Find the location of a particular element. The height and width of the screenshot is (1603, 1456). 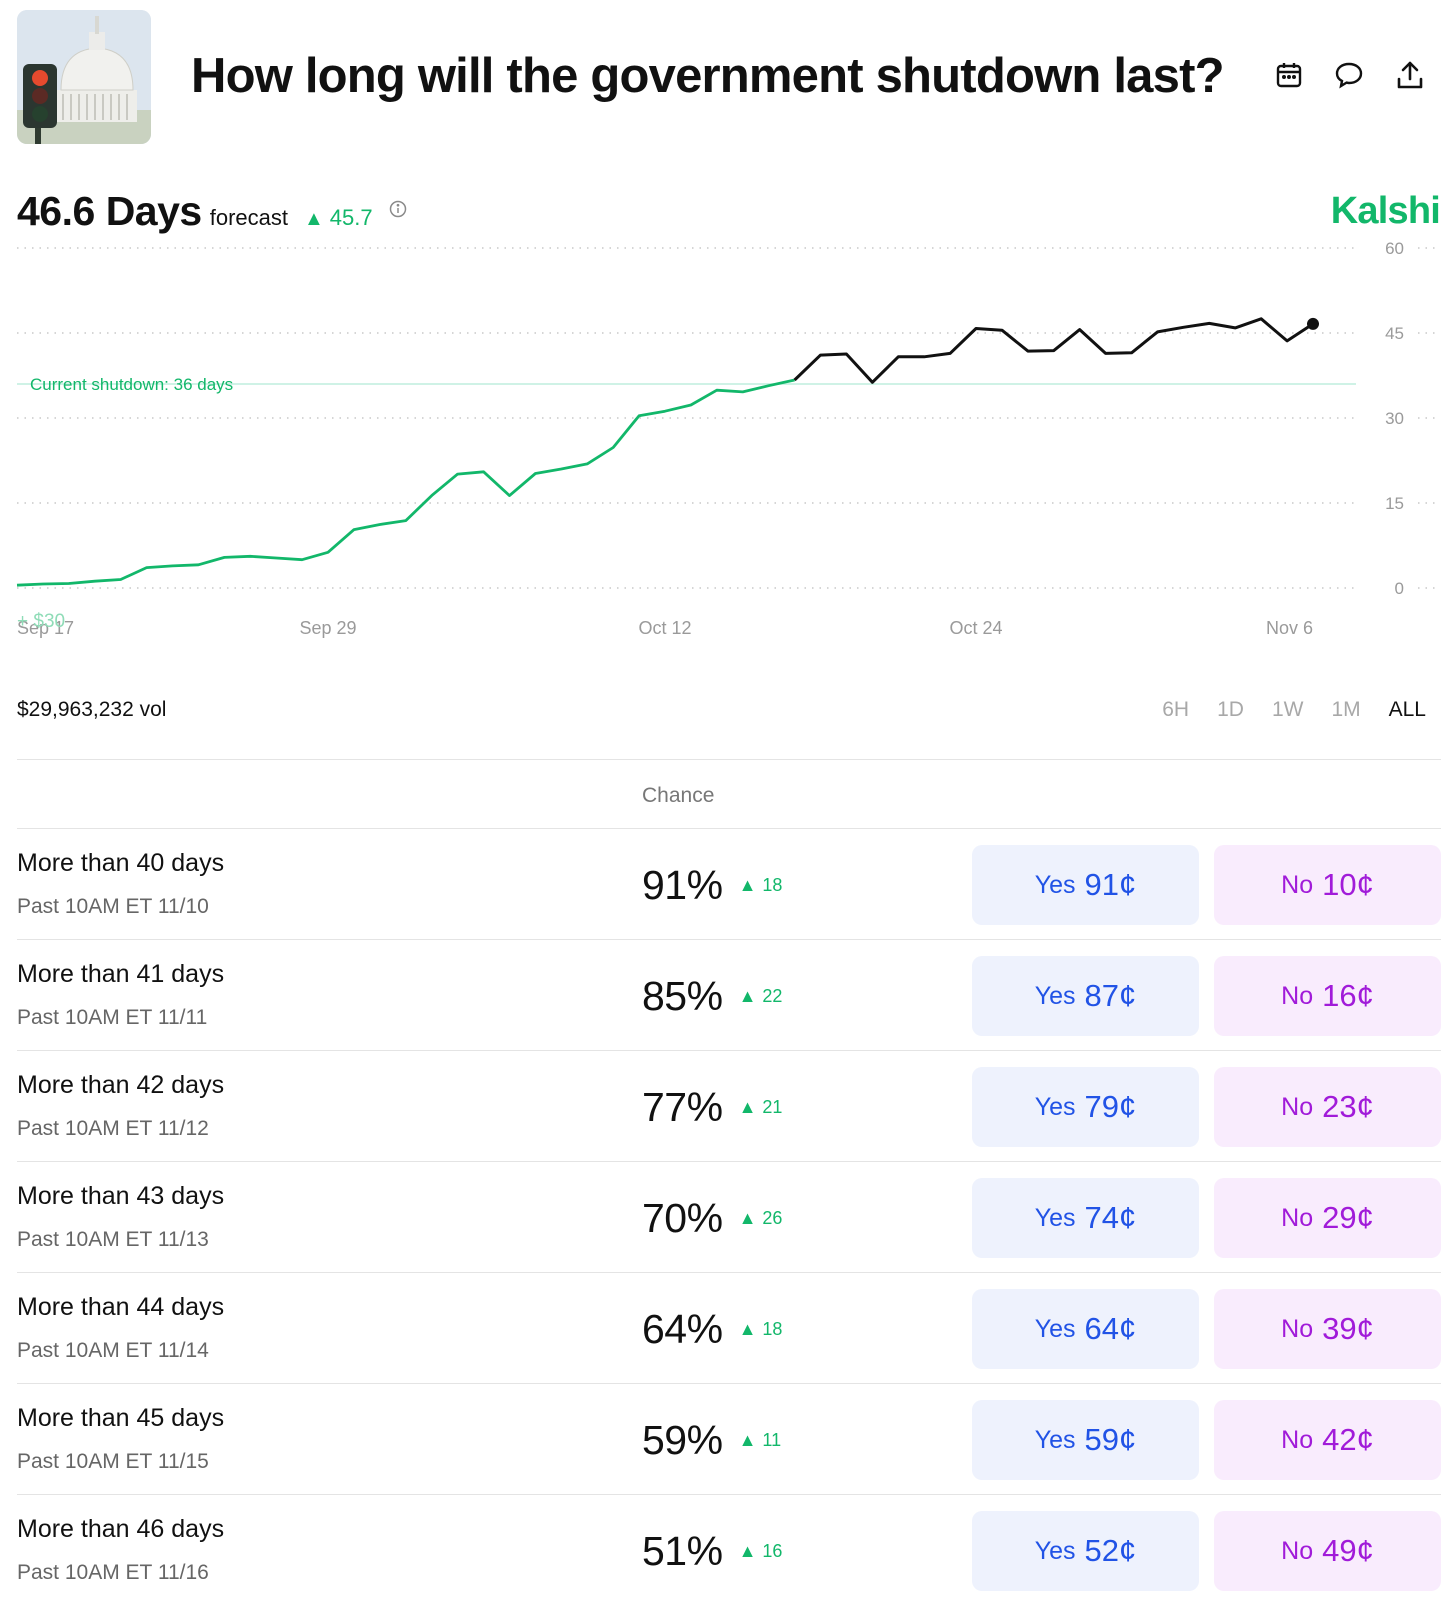

latest-point-marker is located at coordinates (1313, 323).